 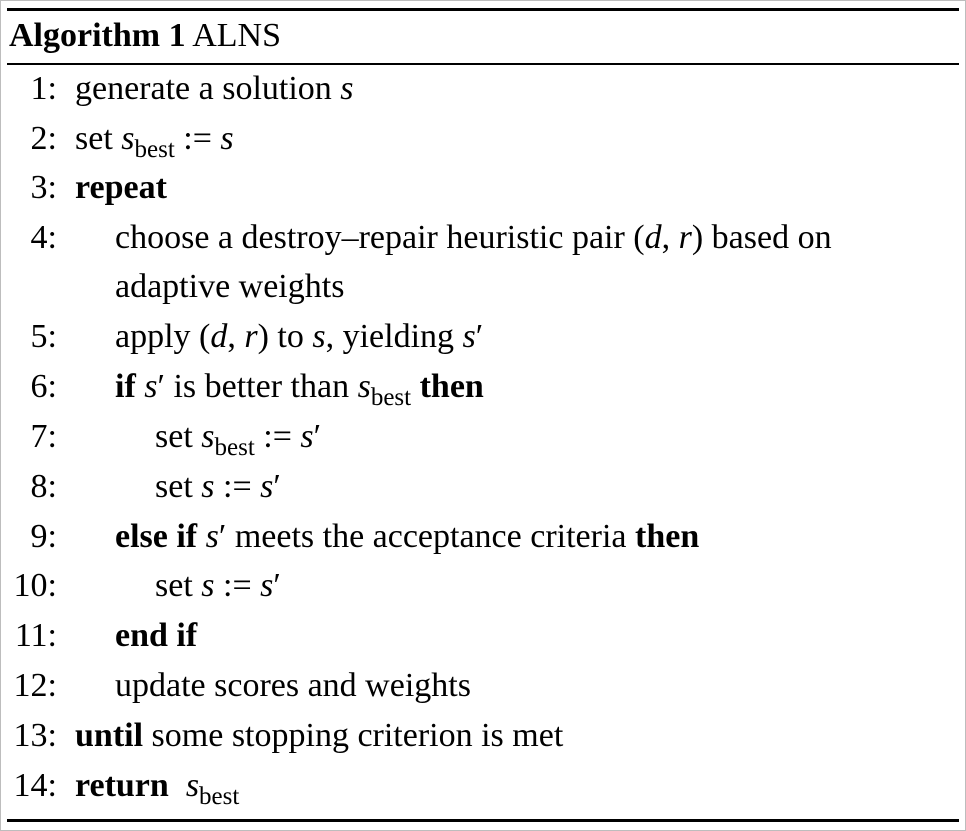 I want to click on algorithm-label: Algorithm 1, so click(x=97, y=35).